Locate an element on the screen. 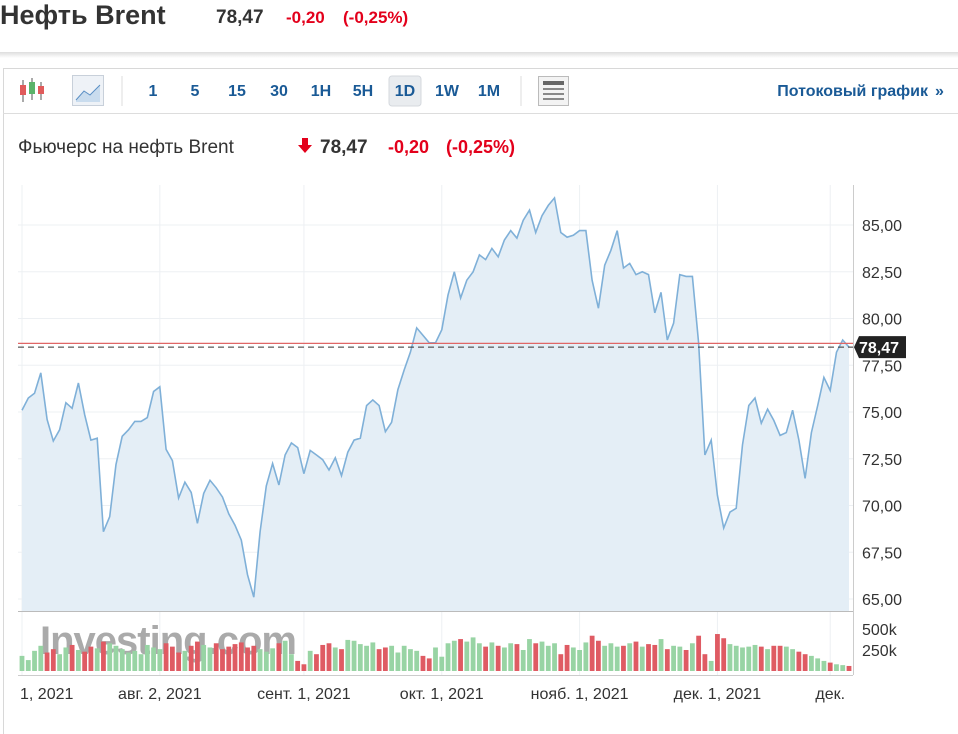 This screenshot has height=734, width=958. x-tick-label: окт. 1, 2021 is located at coordinates (442, 694).